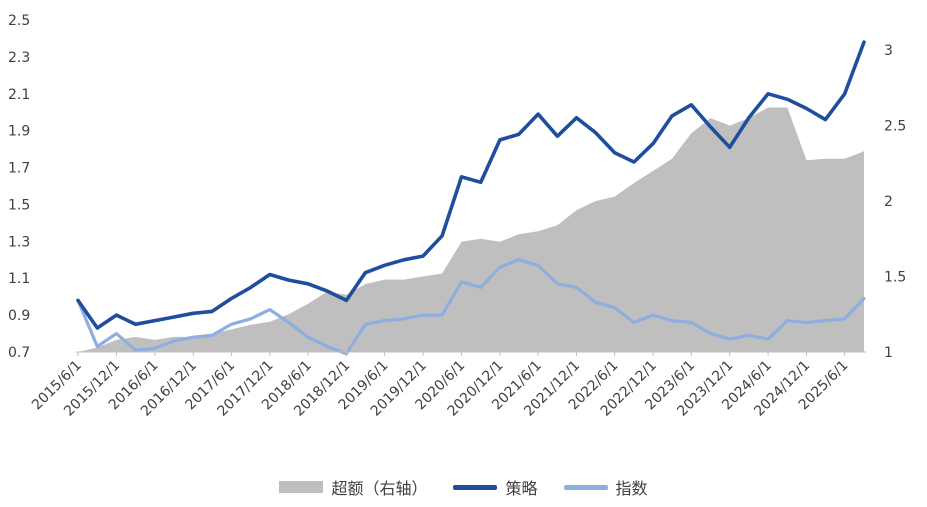  I want to click on legend-swatch-index, so click(585, 487).